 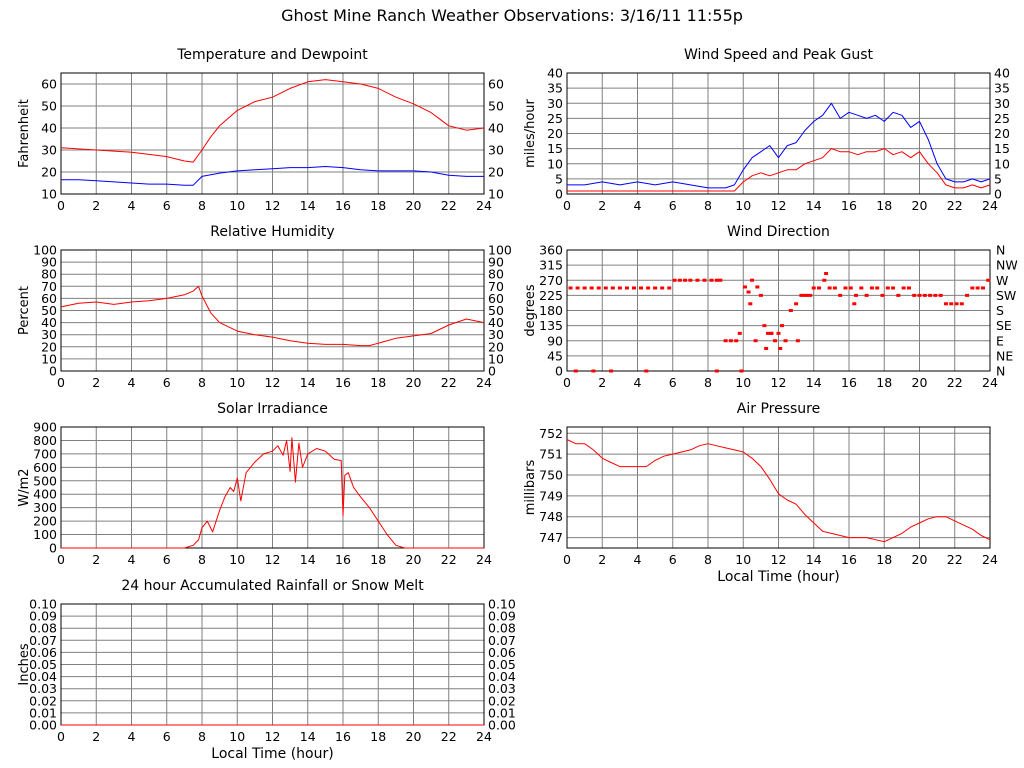 I want to click on y-tick-label: 400, so click(x=45, y=494).